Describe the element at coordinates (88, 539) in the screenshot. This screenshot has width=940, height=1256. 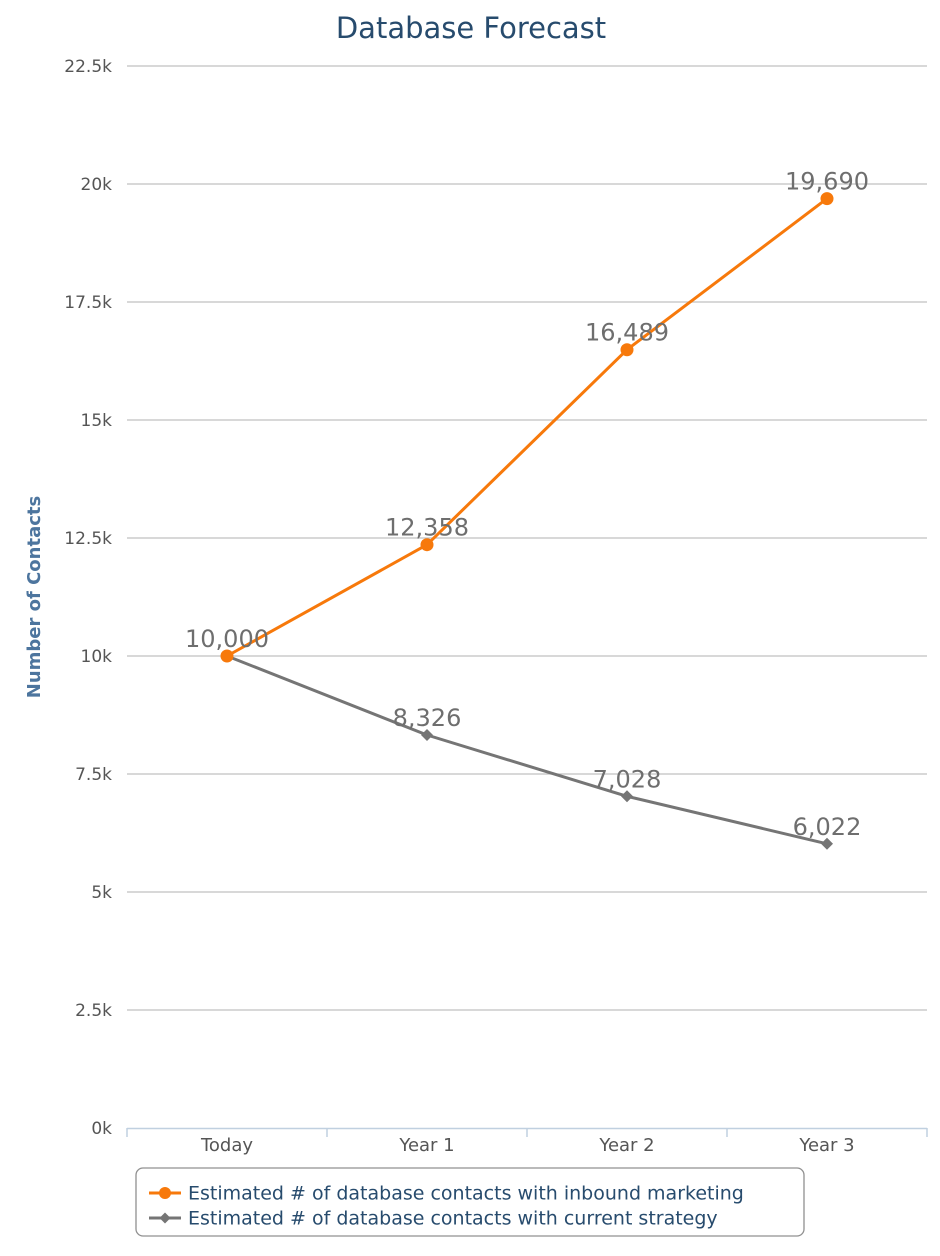
I see `y-tick-label: 12.5k` at that location.